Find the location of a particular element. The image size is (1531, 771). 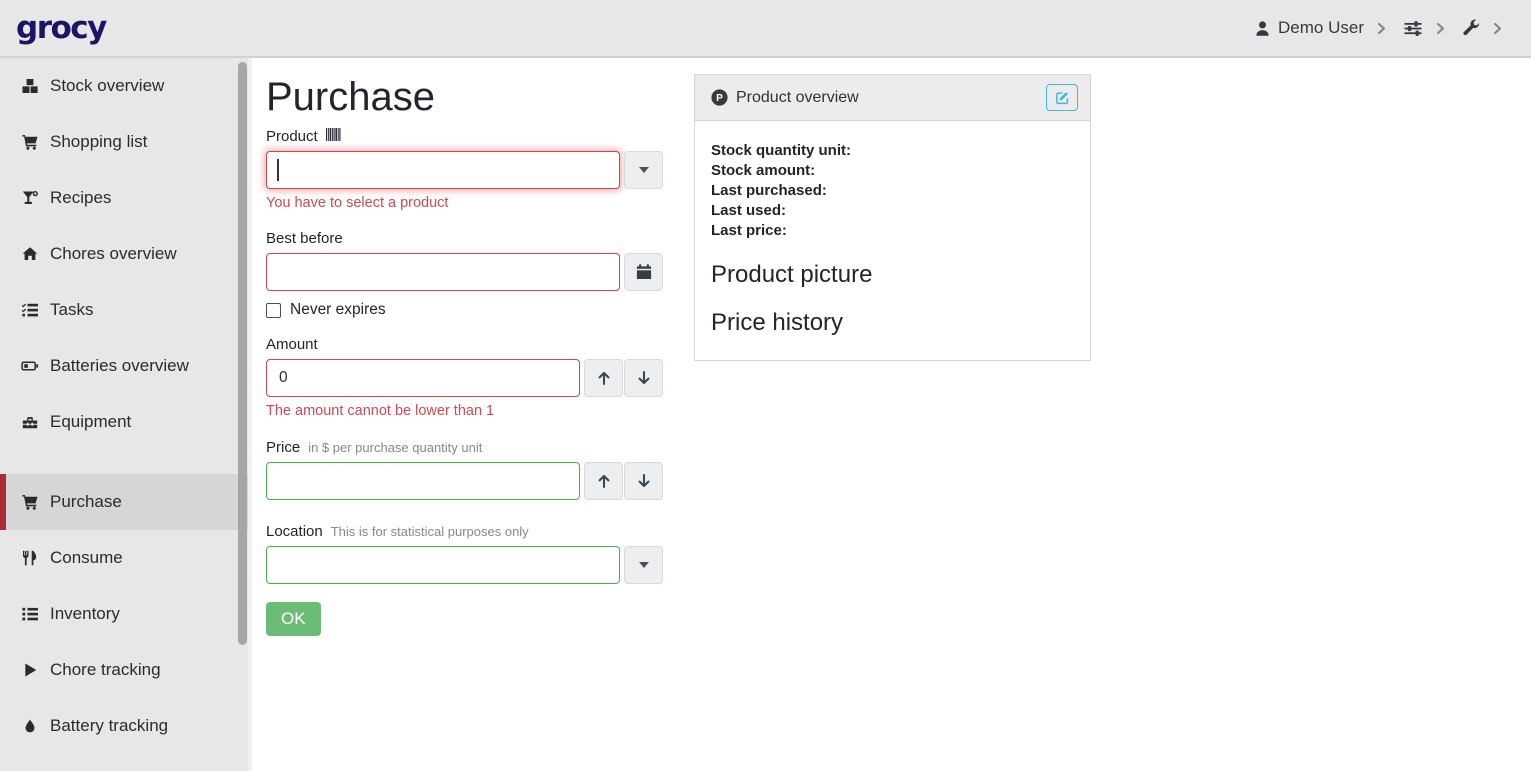

sidebar-item-label: Consume is located at coordinates (86, 557).